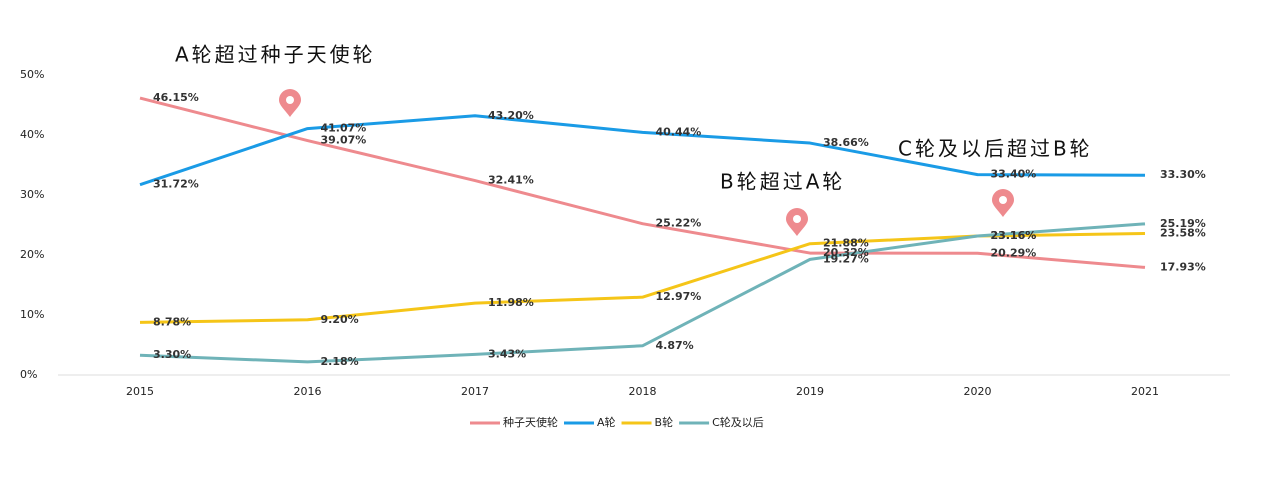 Image resolution: width=1269 pixels, height=477 pixels. I want to click on data-label: 32.41%, so click(511, 180).